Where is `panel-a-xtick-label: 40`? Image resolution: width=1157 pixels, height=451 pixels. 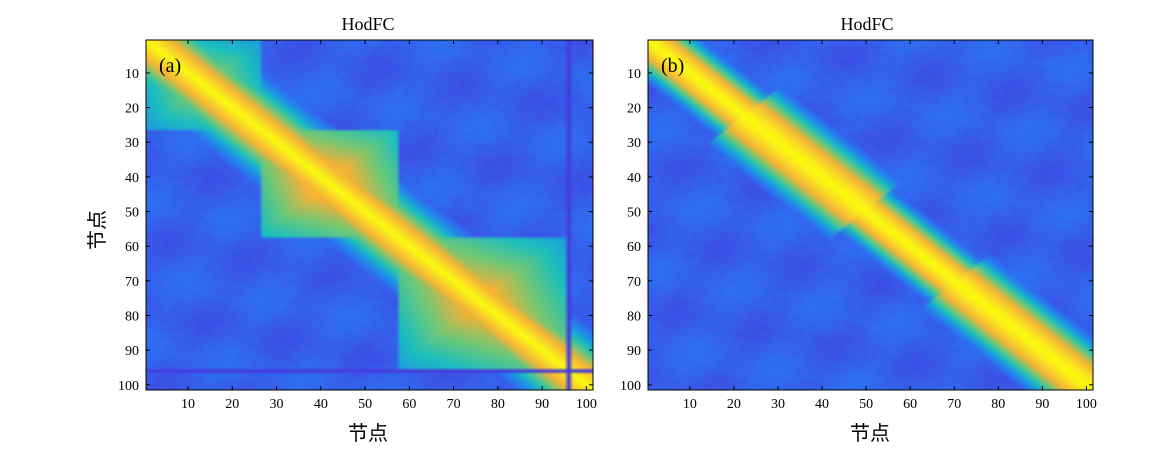
panel-a-xtick-label: 40 is located at coordinates (321, 404).